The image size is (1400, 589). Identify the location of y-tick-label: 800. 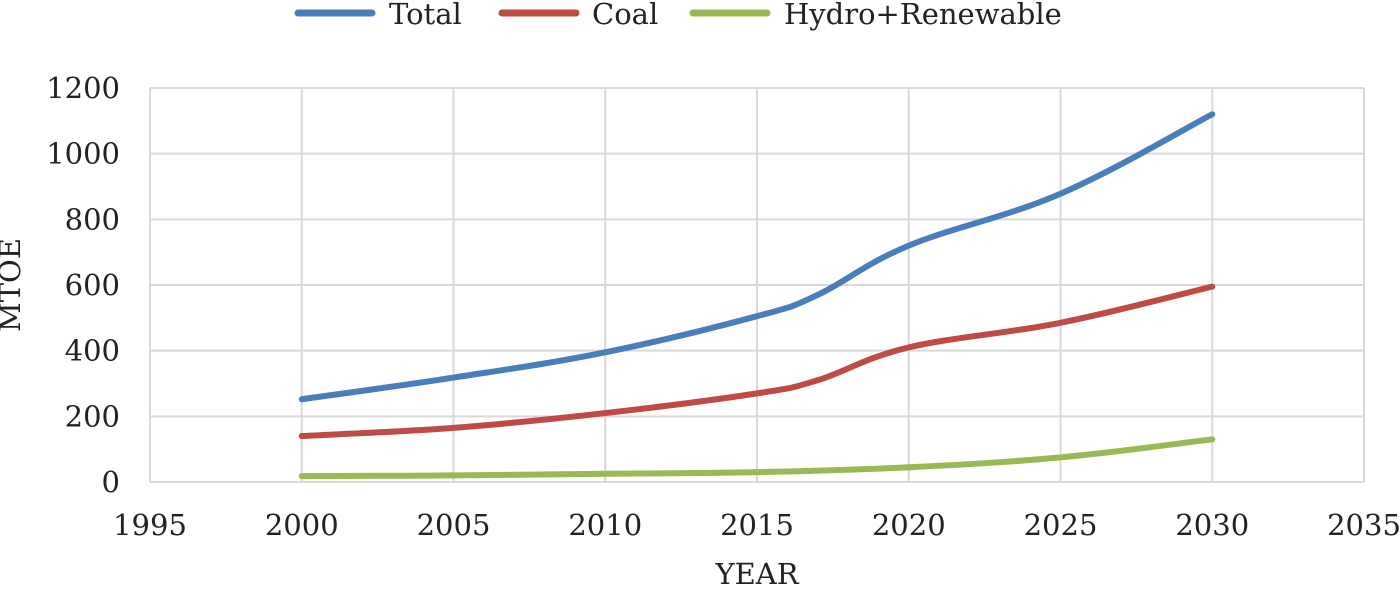
(92, 219).